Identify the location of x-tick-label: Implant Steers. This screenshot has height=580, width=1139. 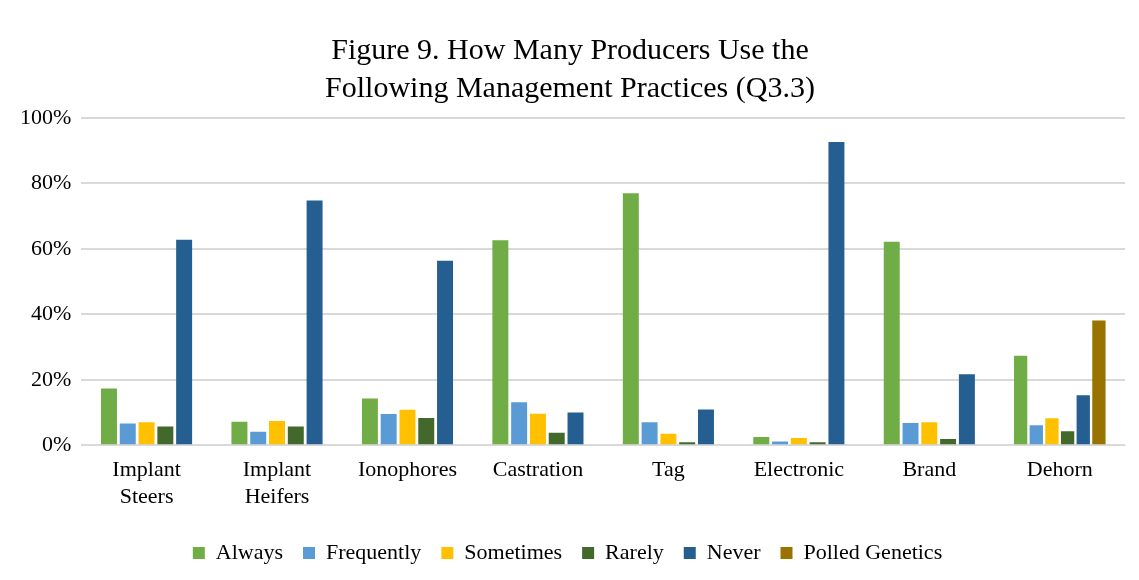
(146, 482).